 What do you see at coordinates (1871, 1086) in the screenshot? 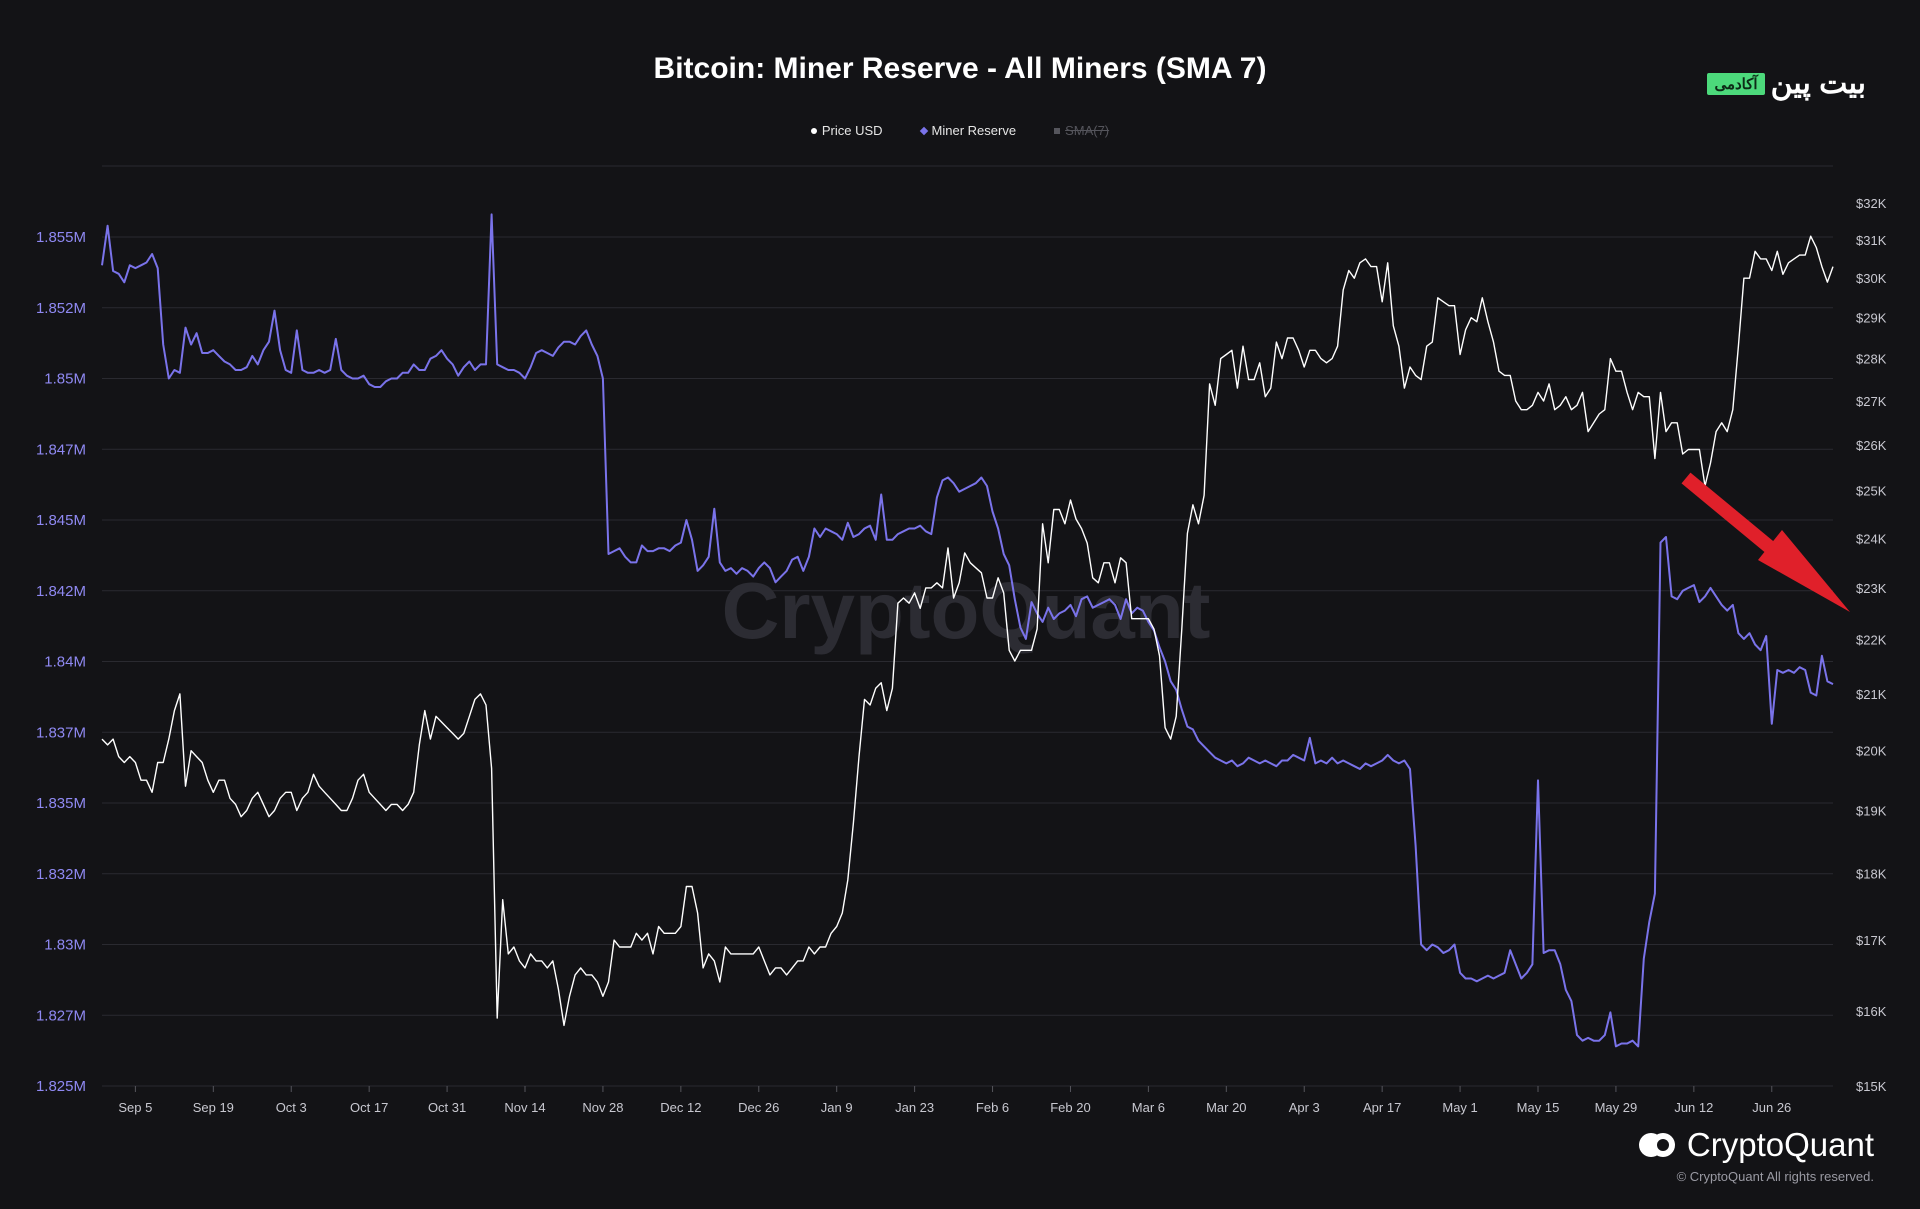
I see `right-axis-tick-label: $15K` at bounding box center [1871, 1086].